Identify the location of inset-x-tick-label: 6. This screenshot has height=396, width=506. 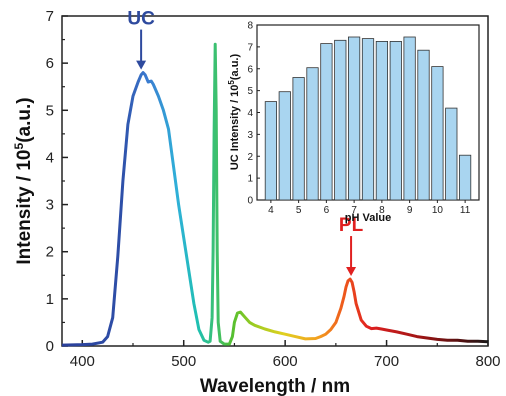
(327, 210).